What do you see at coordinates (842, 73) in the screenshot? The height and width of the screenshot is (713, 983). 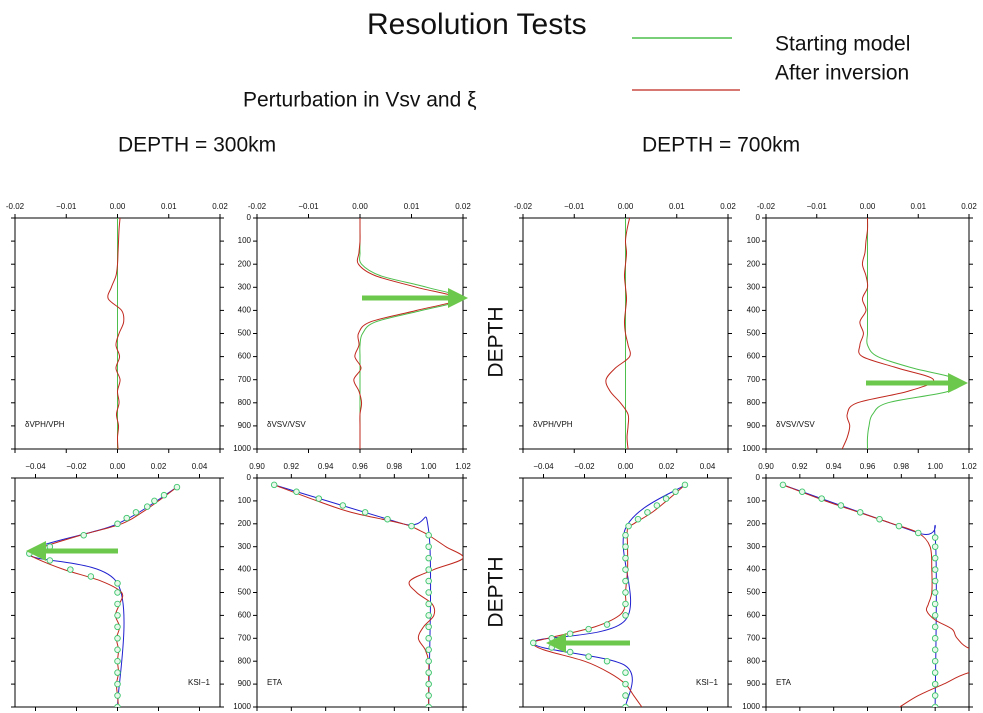 I see `legend-label: After inversion` at bounding box center [842, 73].